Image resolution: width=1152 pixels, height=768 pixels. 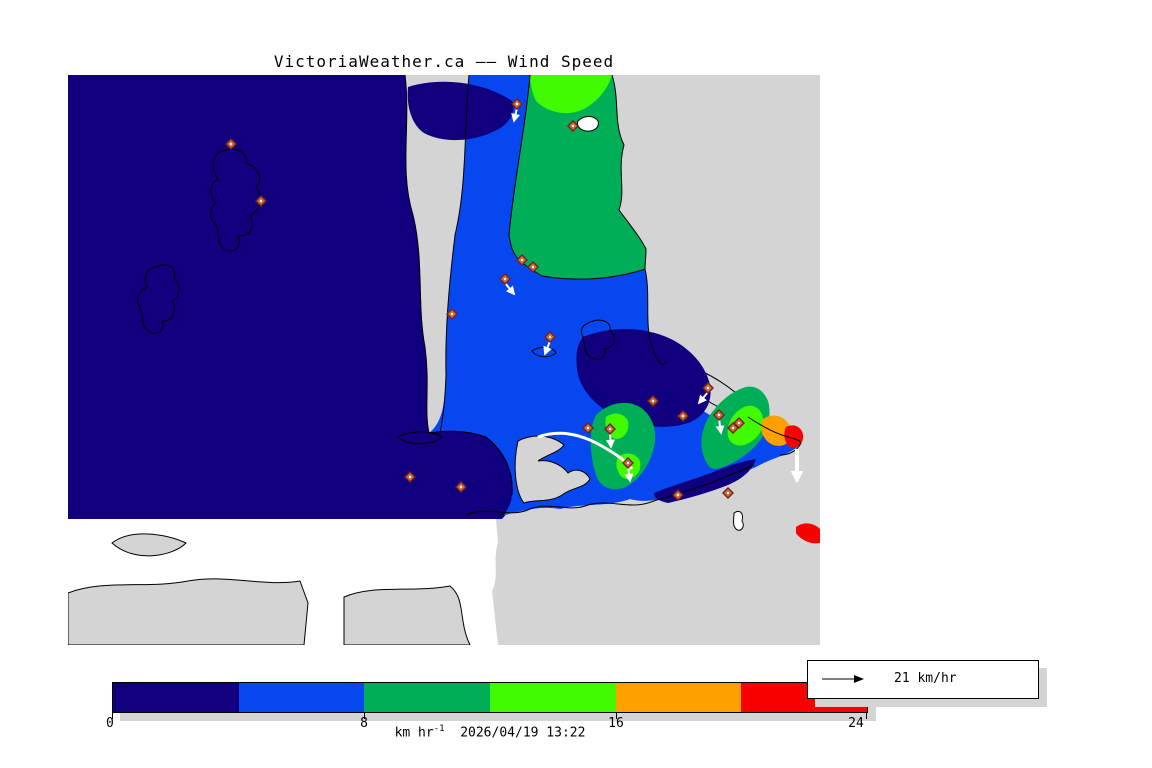 What do you see at coordinates (110, 723) in the screenshot?
I see `colorbar-label-0: 0` at bounding box center [110, 723].